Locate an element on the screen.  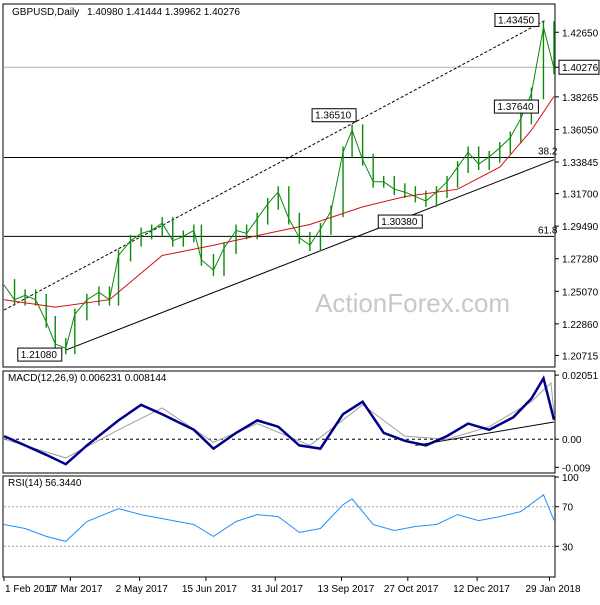
x-tick-label: 17 Mar 2017 is located at coordinates (74, 589).